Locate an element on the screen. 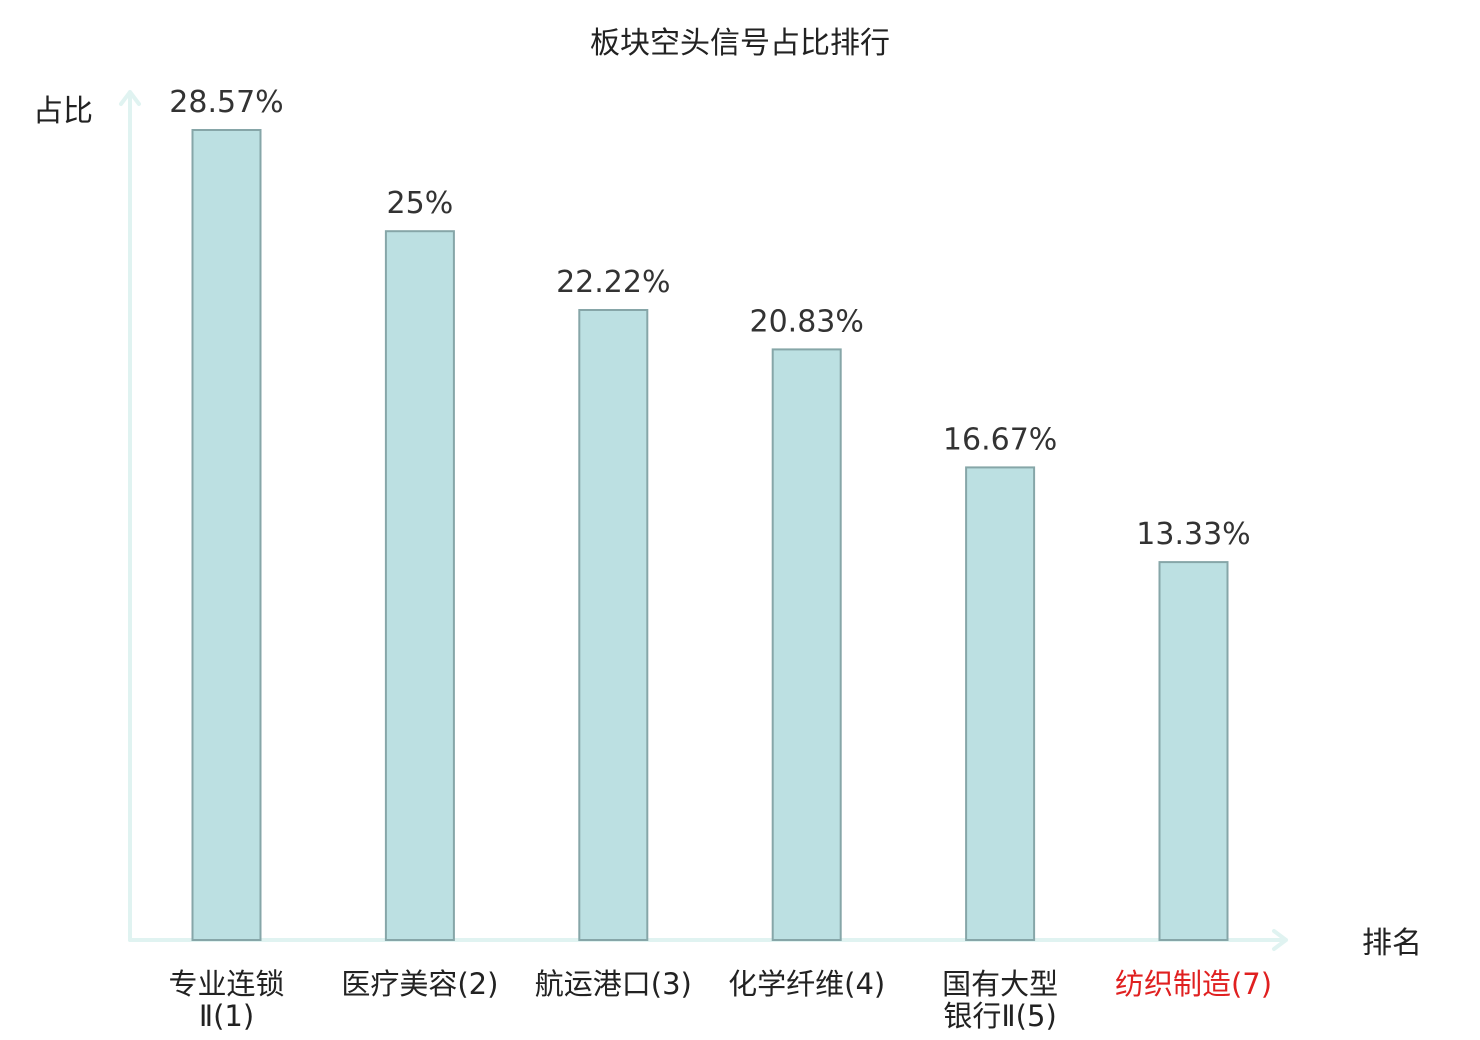 The width and height of the screenshot is (1480, 1040). x-tick-label: 医疗美容(2) is located at coordinates (419, 984).